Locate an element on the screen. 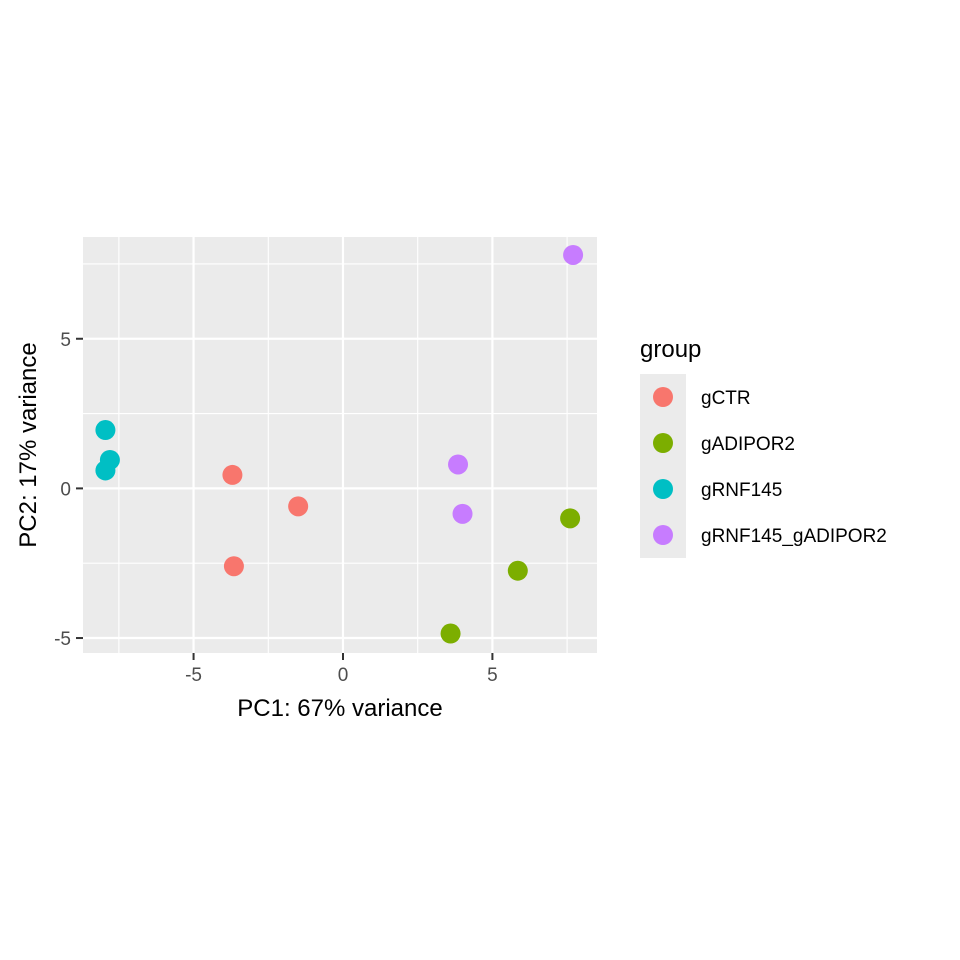 Image resolution: width=960 pixels, height=960 pixels. x-axis-title: PC1: 67% variance is located at coordinates (339, 708).